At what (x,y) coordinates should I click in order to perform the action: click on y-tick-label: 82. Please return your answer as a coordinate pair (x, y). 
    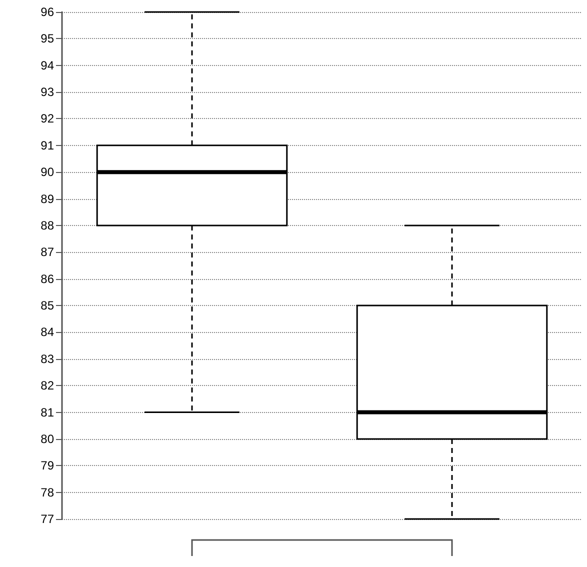
    Looking at the image, I should click on (47, 385).